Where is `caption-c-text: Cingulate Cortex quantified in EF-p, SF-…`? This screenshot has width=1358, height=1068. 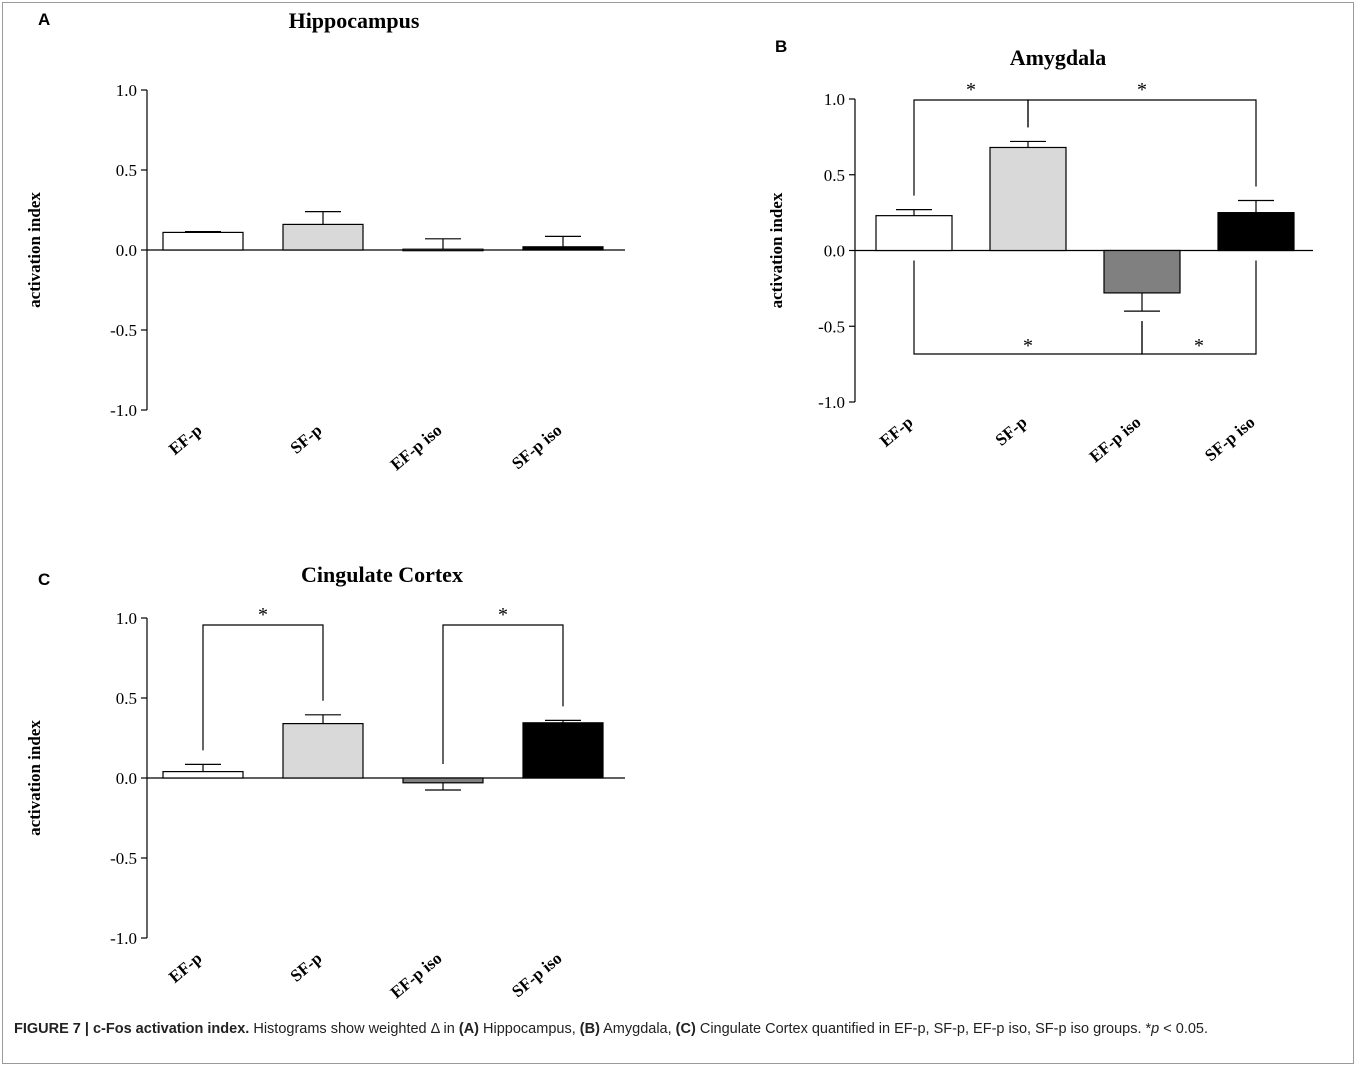
caption-c-text: Cingulate Cortex quantified in EF-p, SF-… is located at coordinates (923, 1029).